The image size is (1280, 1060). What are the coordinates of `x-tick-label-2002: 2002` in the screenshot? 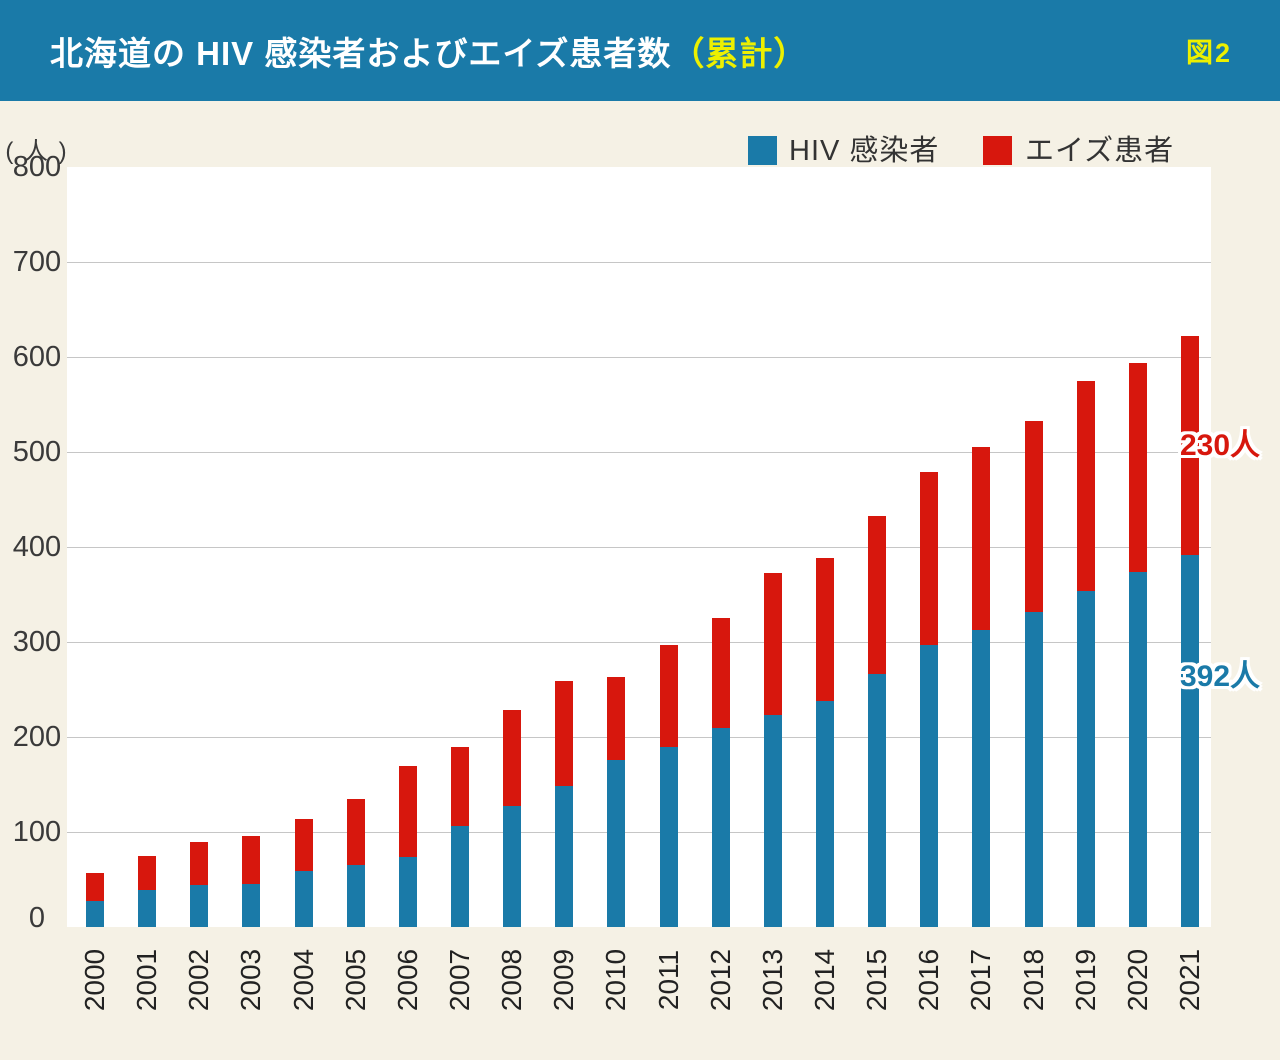 It's located at (199, 980).